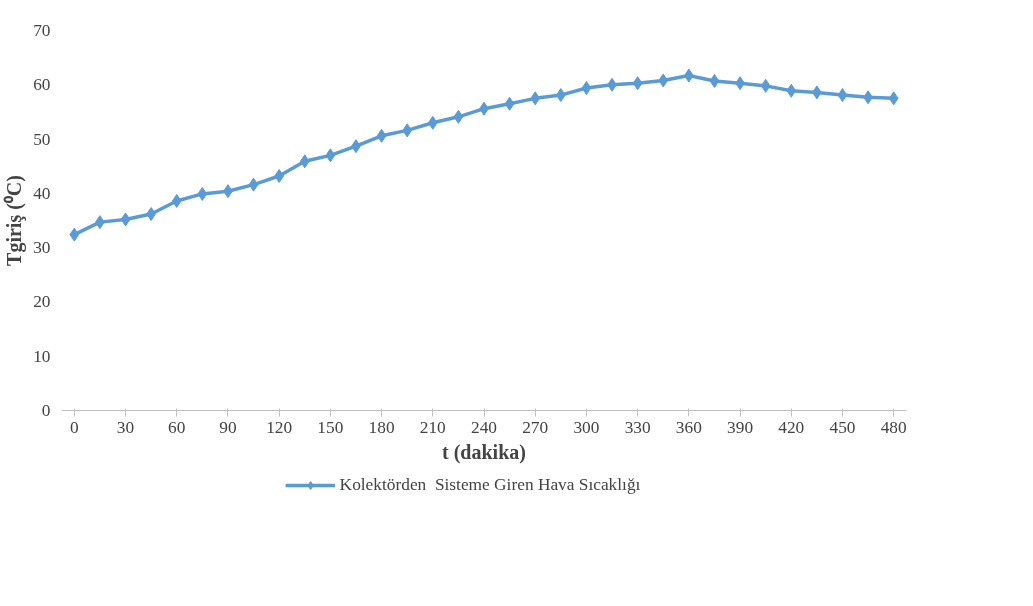 The width and height of the screenshot is (1033, 606). Describe the element at coordinates (42, 193) in the screenshot. I see `y-tick-label: 40` at that location.